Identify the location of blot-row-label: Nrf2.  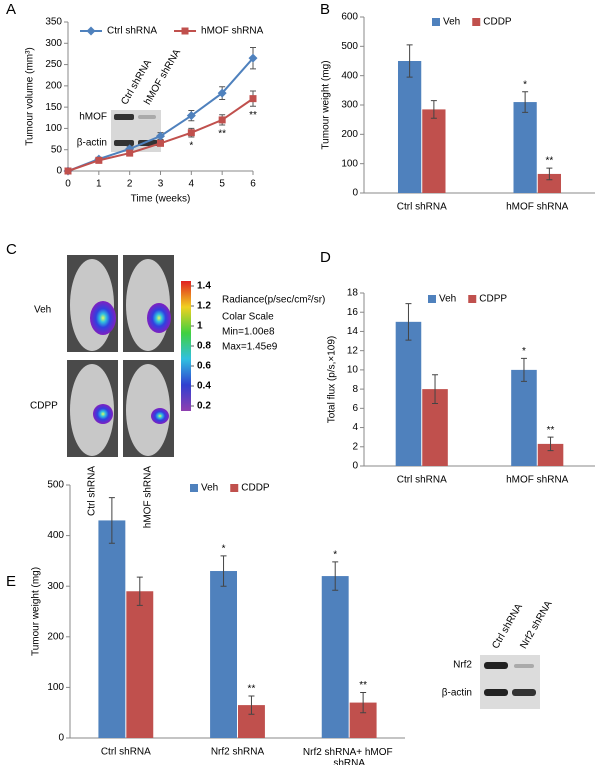
(462, 665).